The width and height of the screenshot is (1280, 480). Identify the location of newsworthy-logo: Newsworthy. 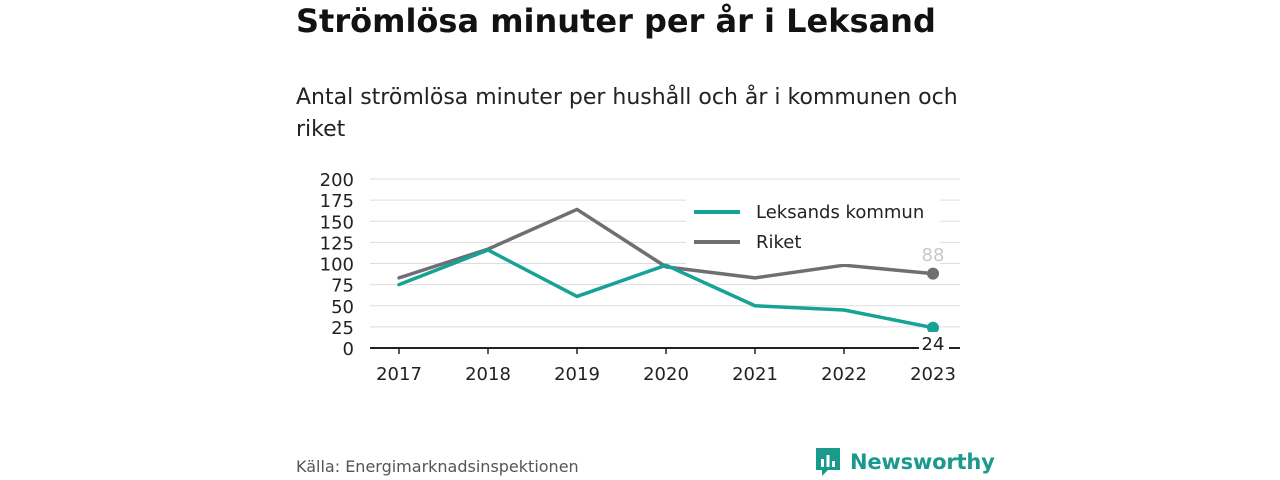
(904, 462).